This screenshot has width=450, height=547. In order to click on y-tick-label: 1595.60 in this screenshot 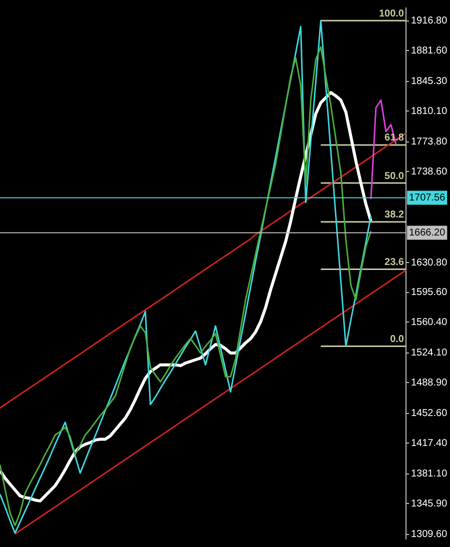, I will do `click(429, 292)`.